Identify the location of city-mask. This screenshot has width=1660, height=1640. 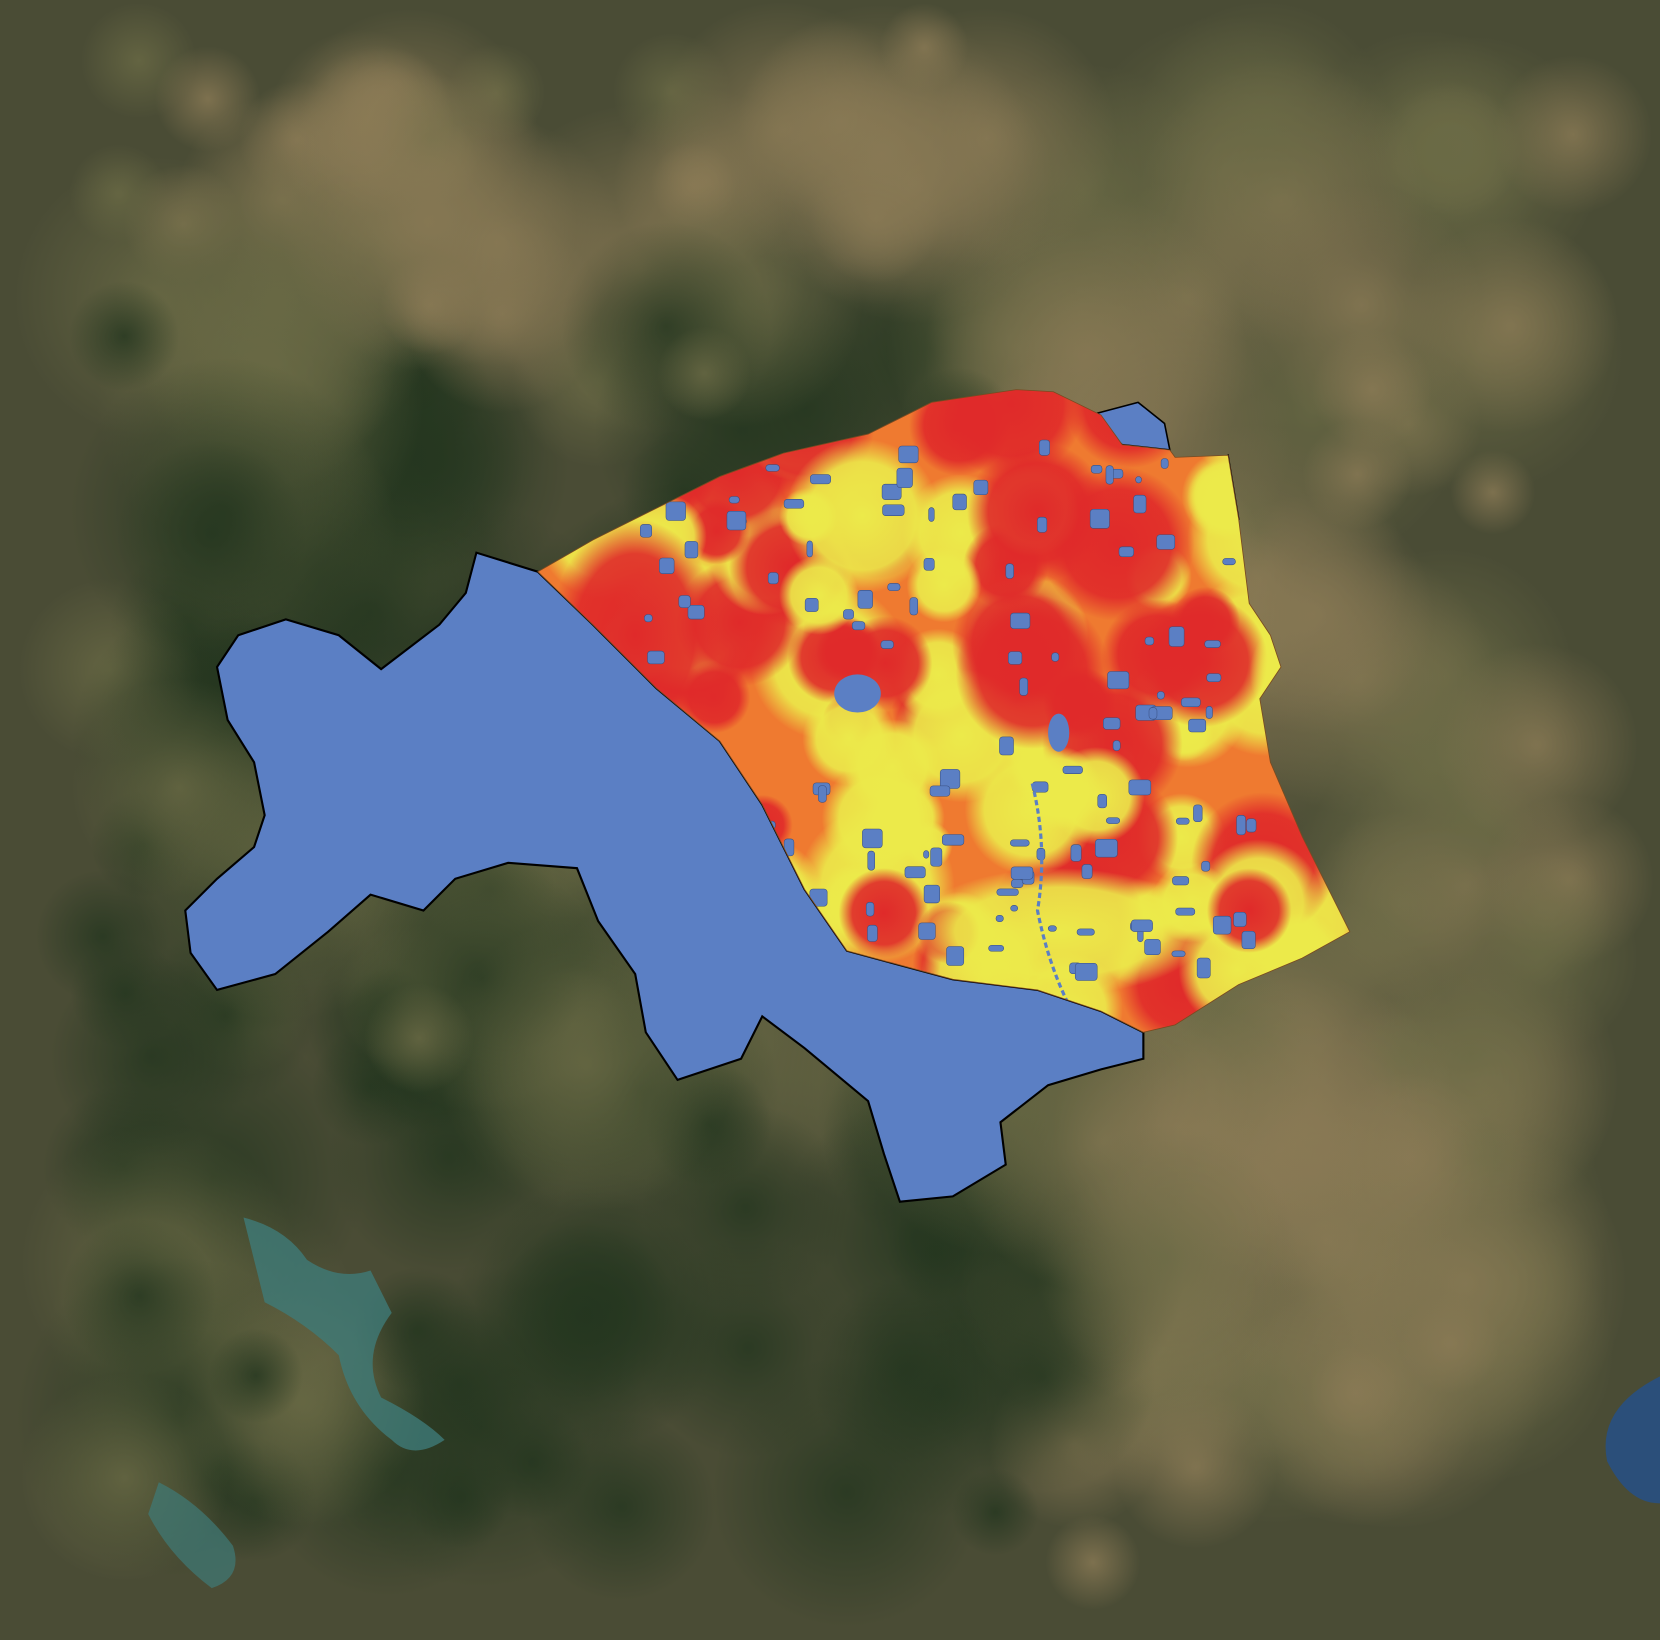
(857, 693).